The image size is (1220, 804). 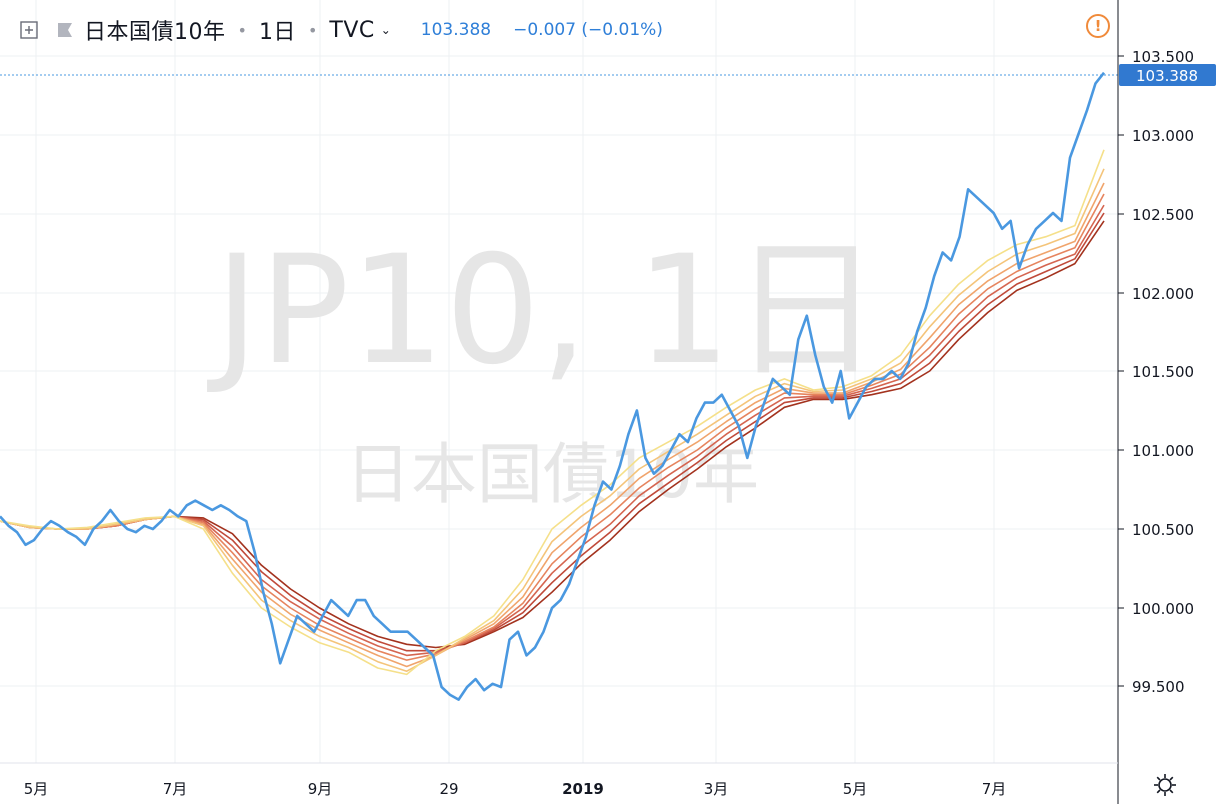 I want to click on price-tag: 103.388, so click(x=1167, y=75).